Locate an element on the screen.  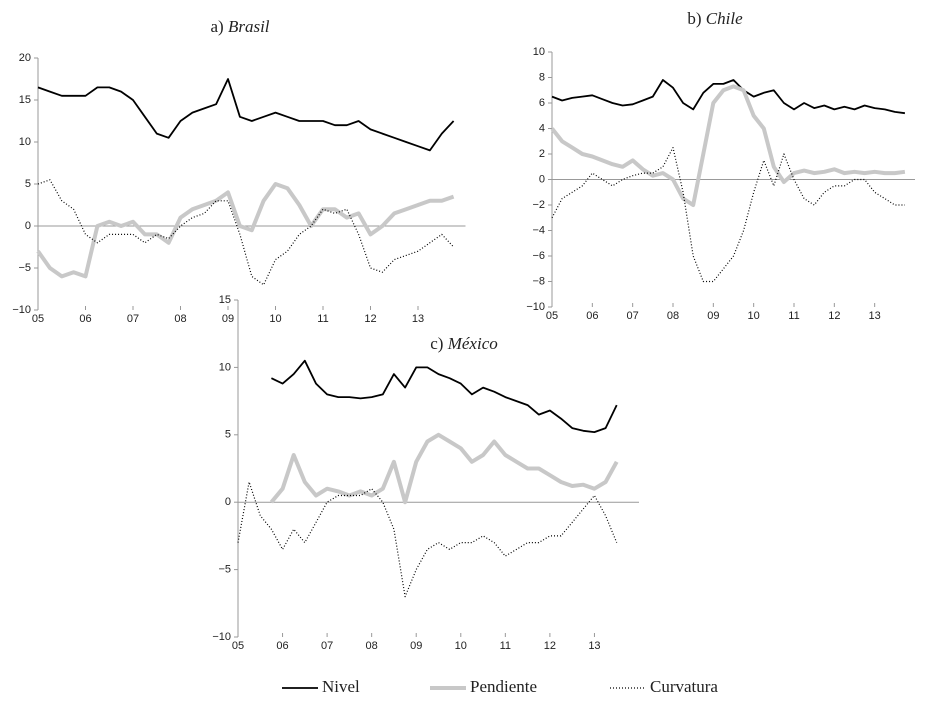
panel-label: c) is located at coordinates (436, 343).